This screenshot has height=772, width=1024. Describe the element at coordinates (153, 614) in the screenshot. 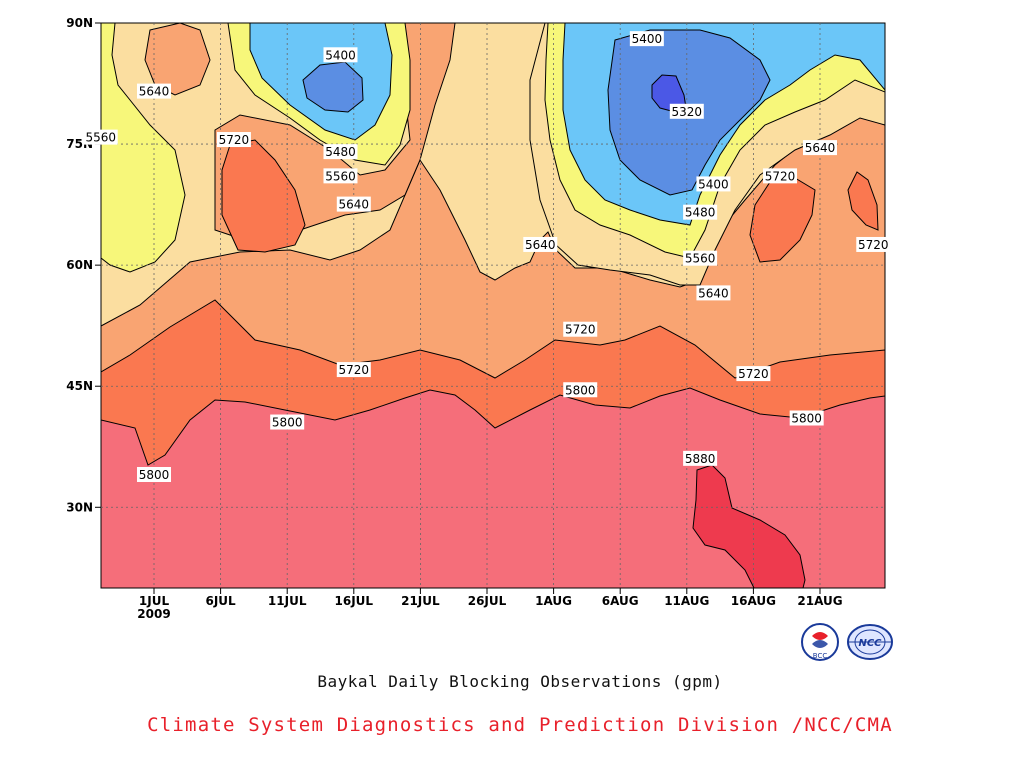

I see `x-tick-year: 2009` at that location.